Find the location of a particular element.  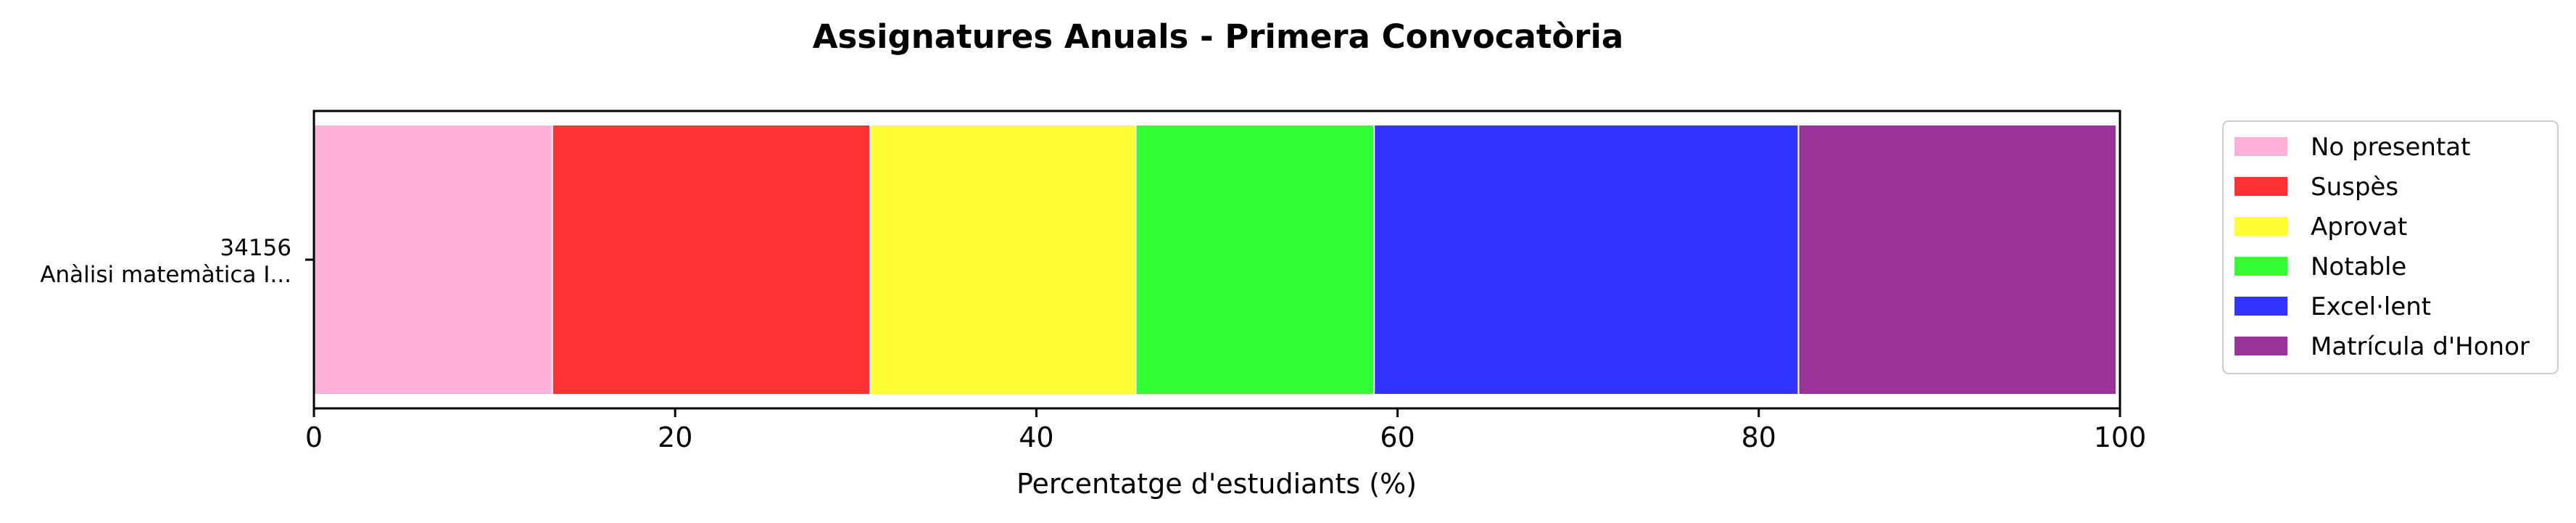

legend-label-4: Excel·lent is located at coordinates (2371, 306).